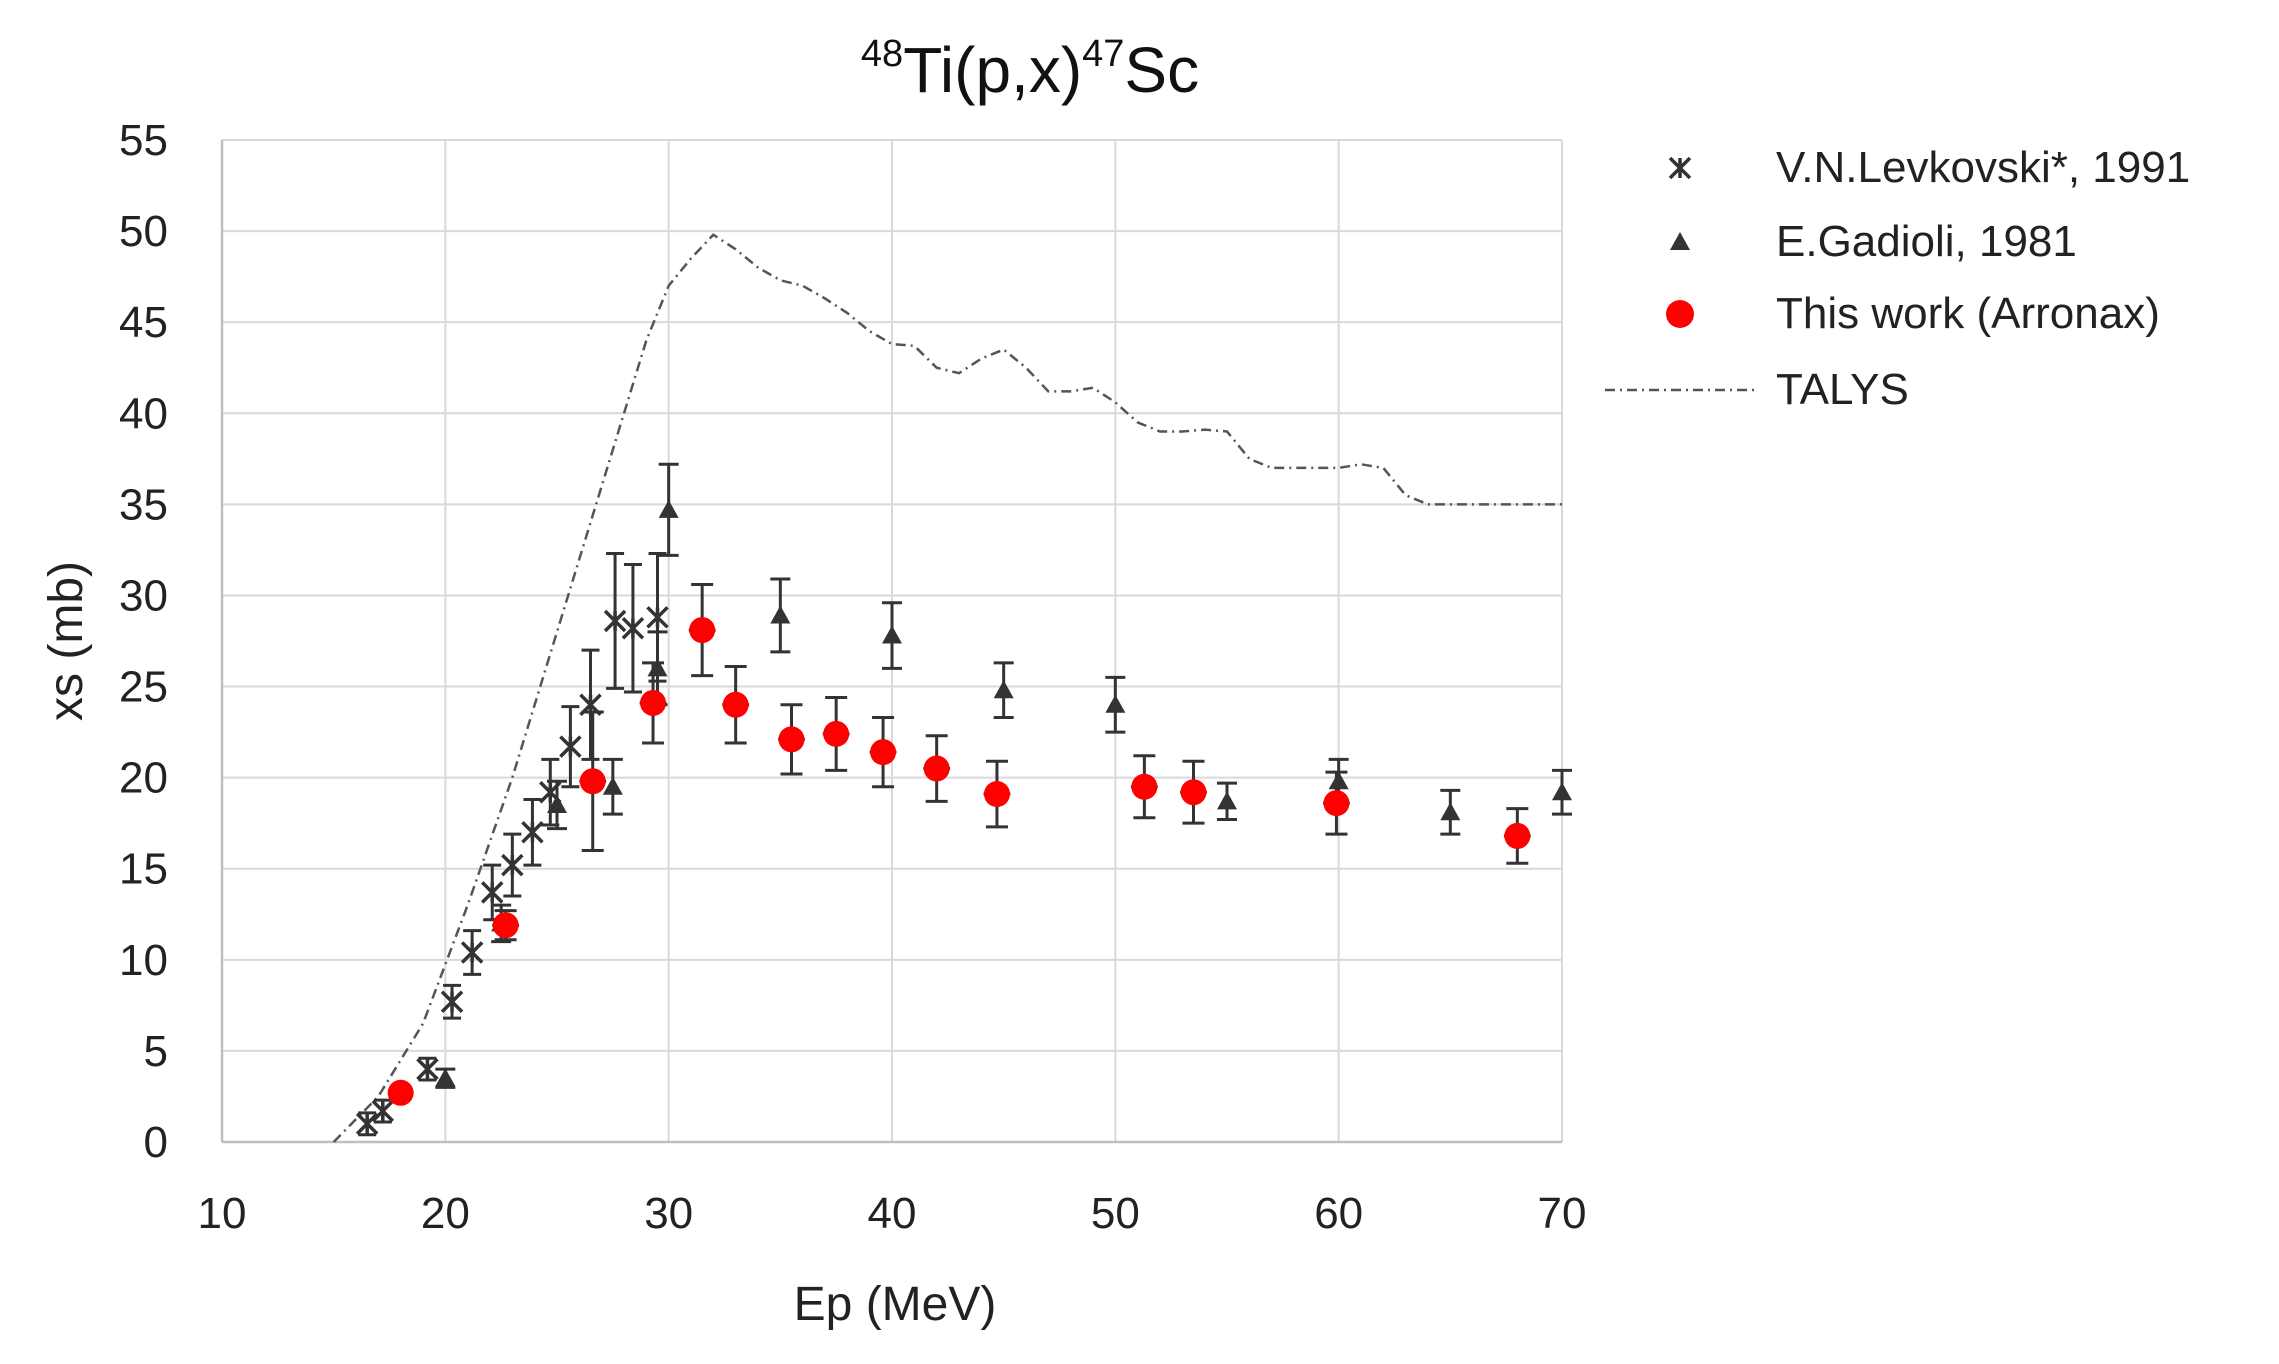  Describe the element at coordinates (1968, 313) in the screenshot. I see `legend-arronax-label: This work (Arronax)` at that location.